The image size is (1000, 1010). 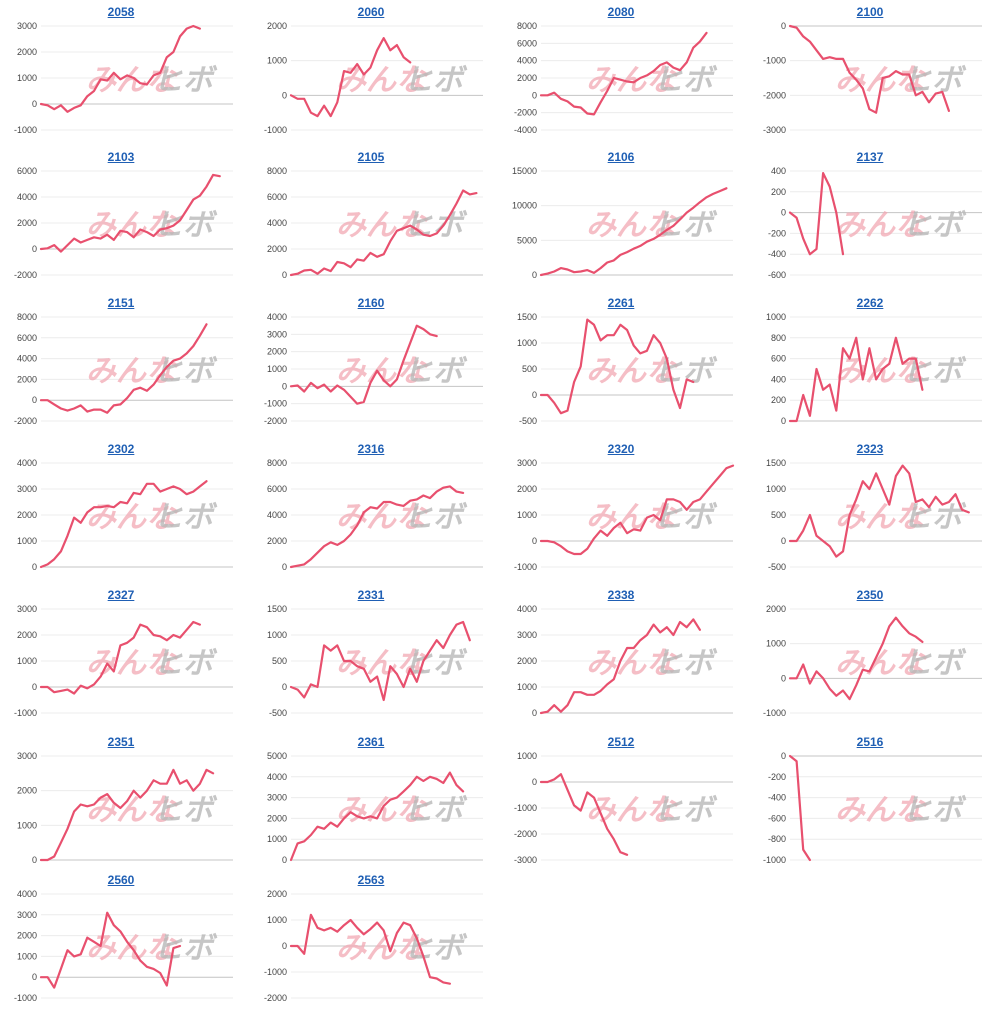 I want to click on y-tick-label: 1500, so click(x=277, y=609).